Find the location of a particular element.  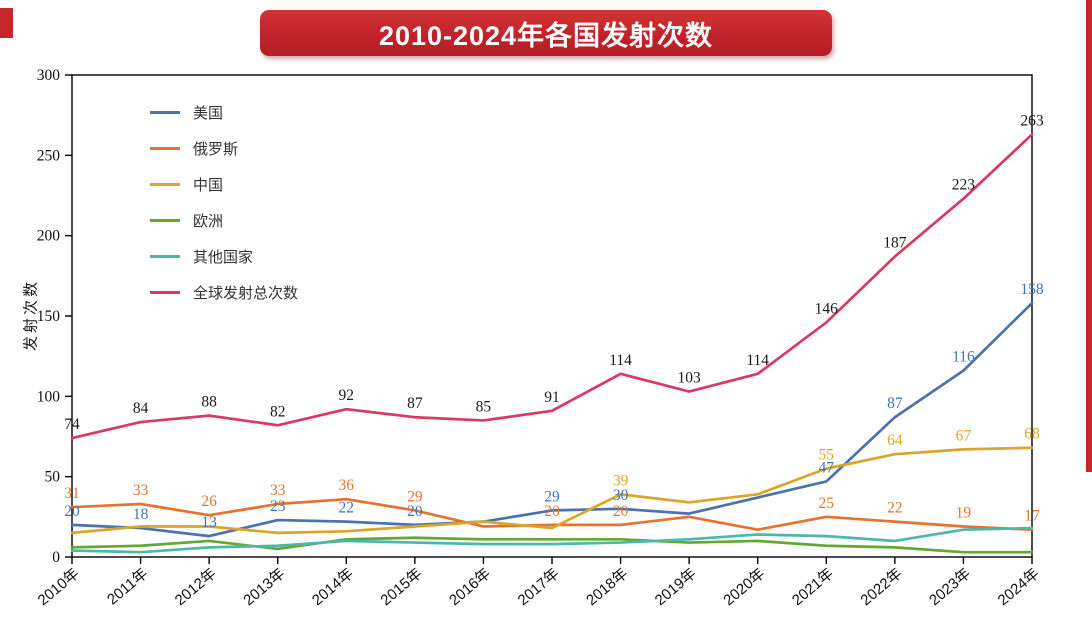

series-line-other-countries is located at coordinates (552, 540).